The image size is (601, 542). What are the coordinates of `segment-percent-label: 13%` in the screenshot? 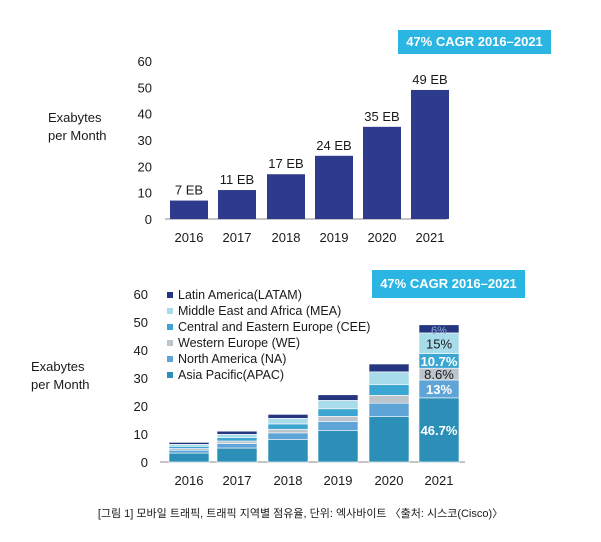 It's located at (439, 389).